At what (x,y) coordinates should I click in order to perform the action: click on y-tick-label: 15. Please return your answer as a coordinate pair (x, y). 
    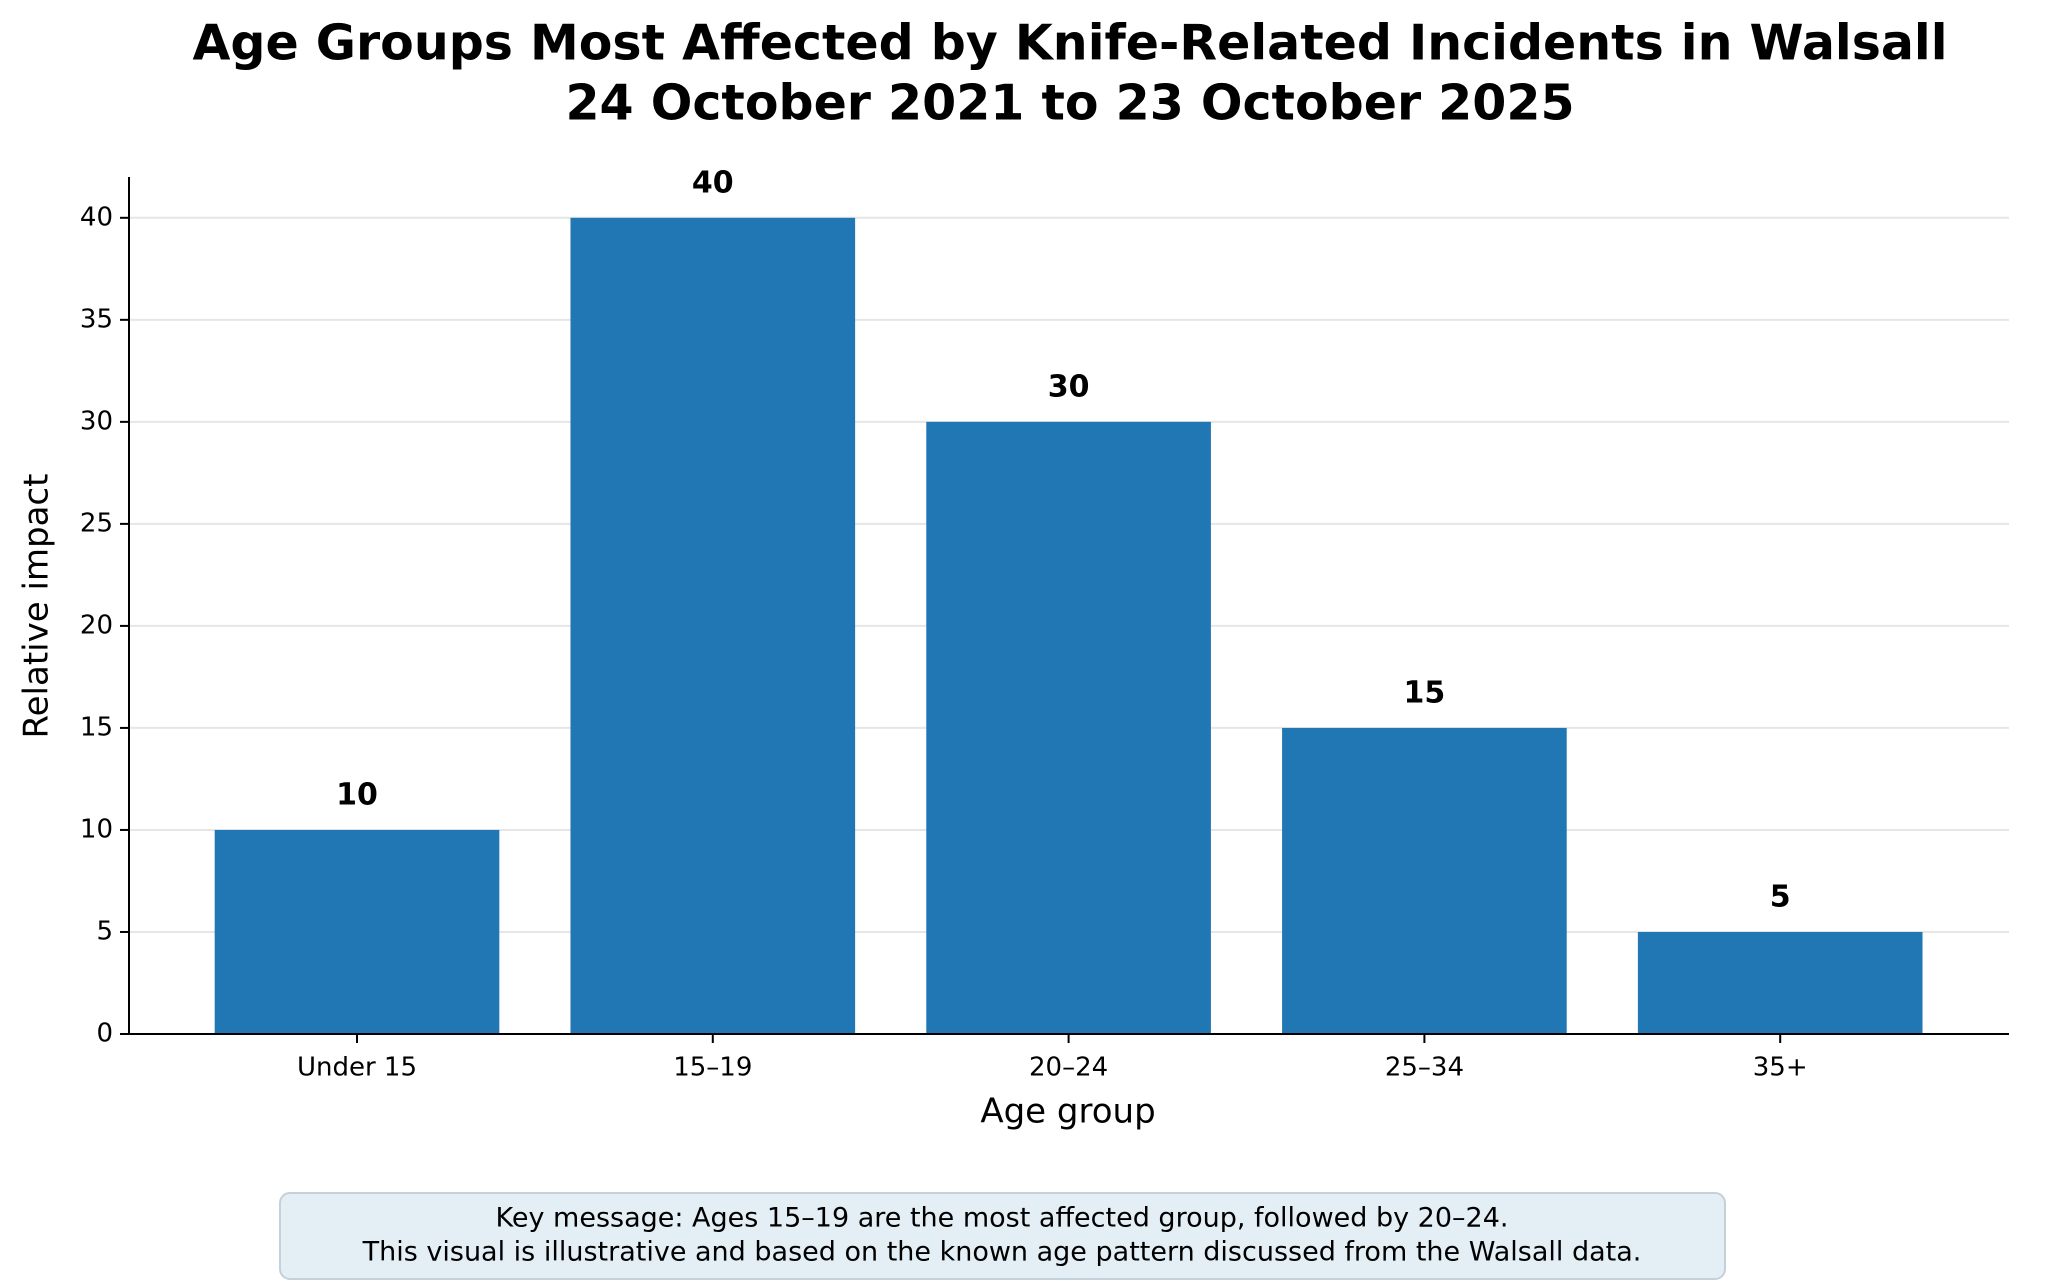
    Looking at the image, I should click on (96, 727).